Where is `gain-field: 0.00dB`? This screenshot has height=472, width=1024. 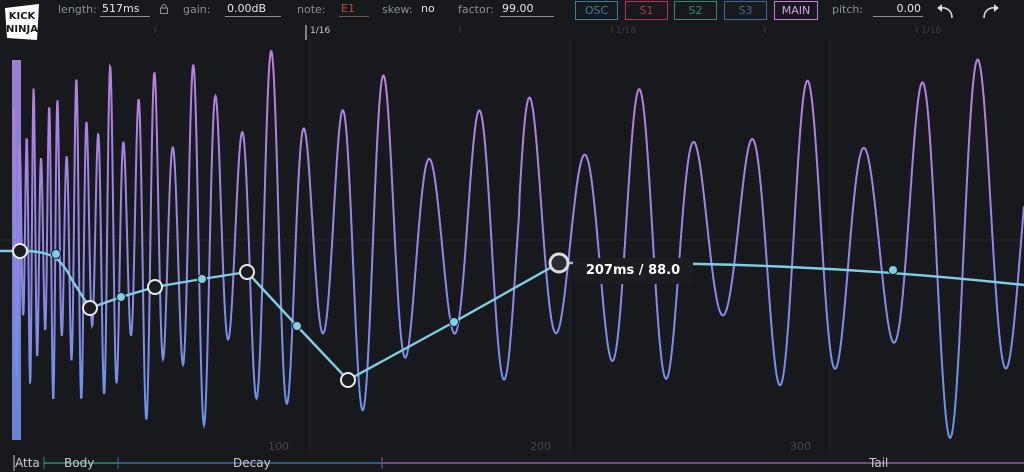 gain-field: 0.00dB is located at coordinates (253, 9).